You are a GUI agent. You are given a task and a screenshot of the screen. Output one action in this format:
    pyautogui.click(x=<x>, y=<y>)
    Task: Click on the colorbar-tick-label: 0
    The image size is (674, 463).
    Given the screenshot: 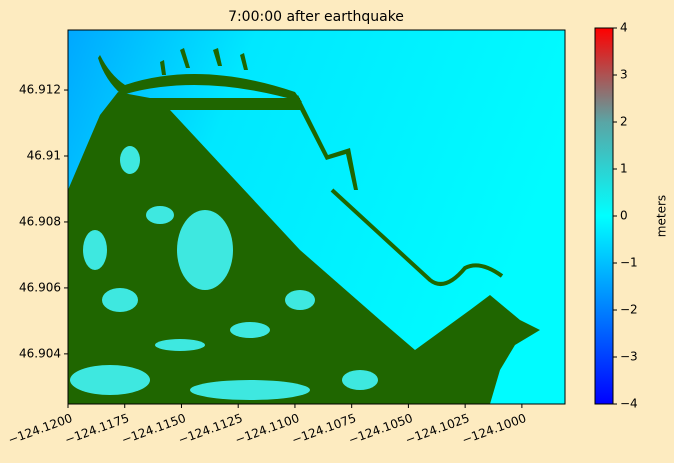 What is the action you would take?
    pyautogui.click(x=624, y=216)
    